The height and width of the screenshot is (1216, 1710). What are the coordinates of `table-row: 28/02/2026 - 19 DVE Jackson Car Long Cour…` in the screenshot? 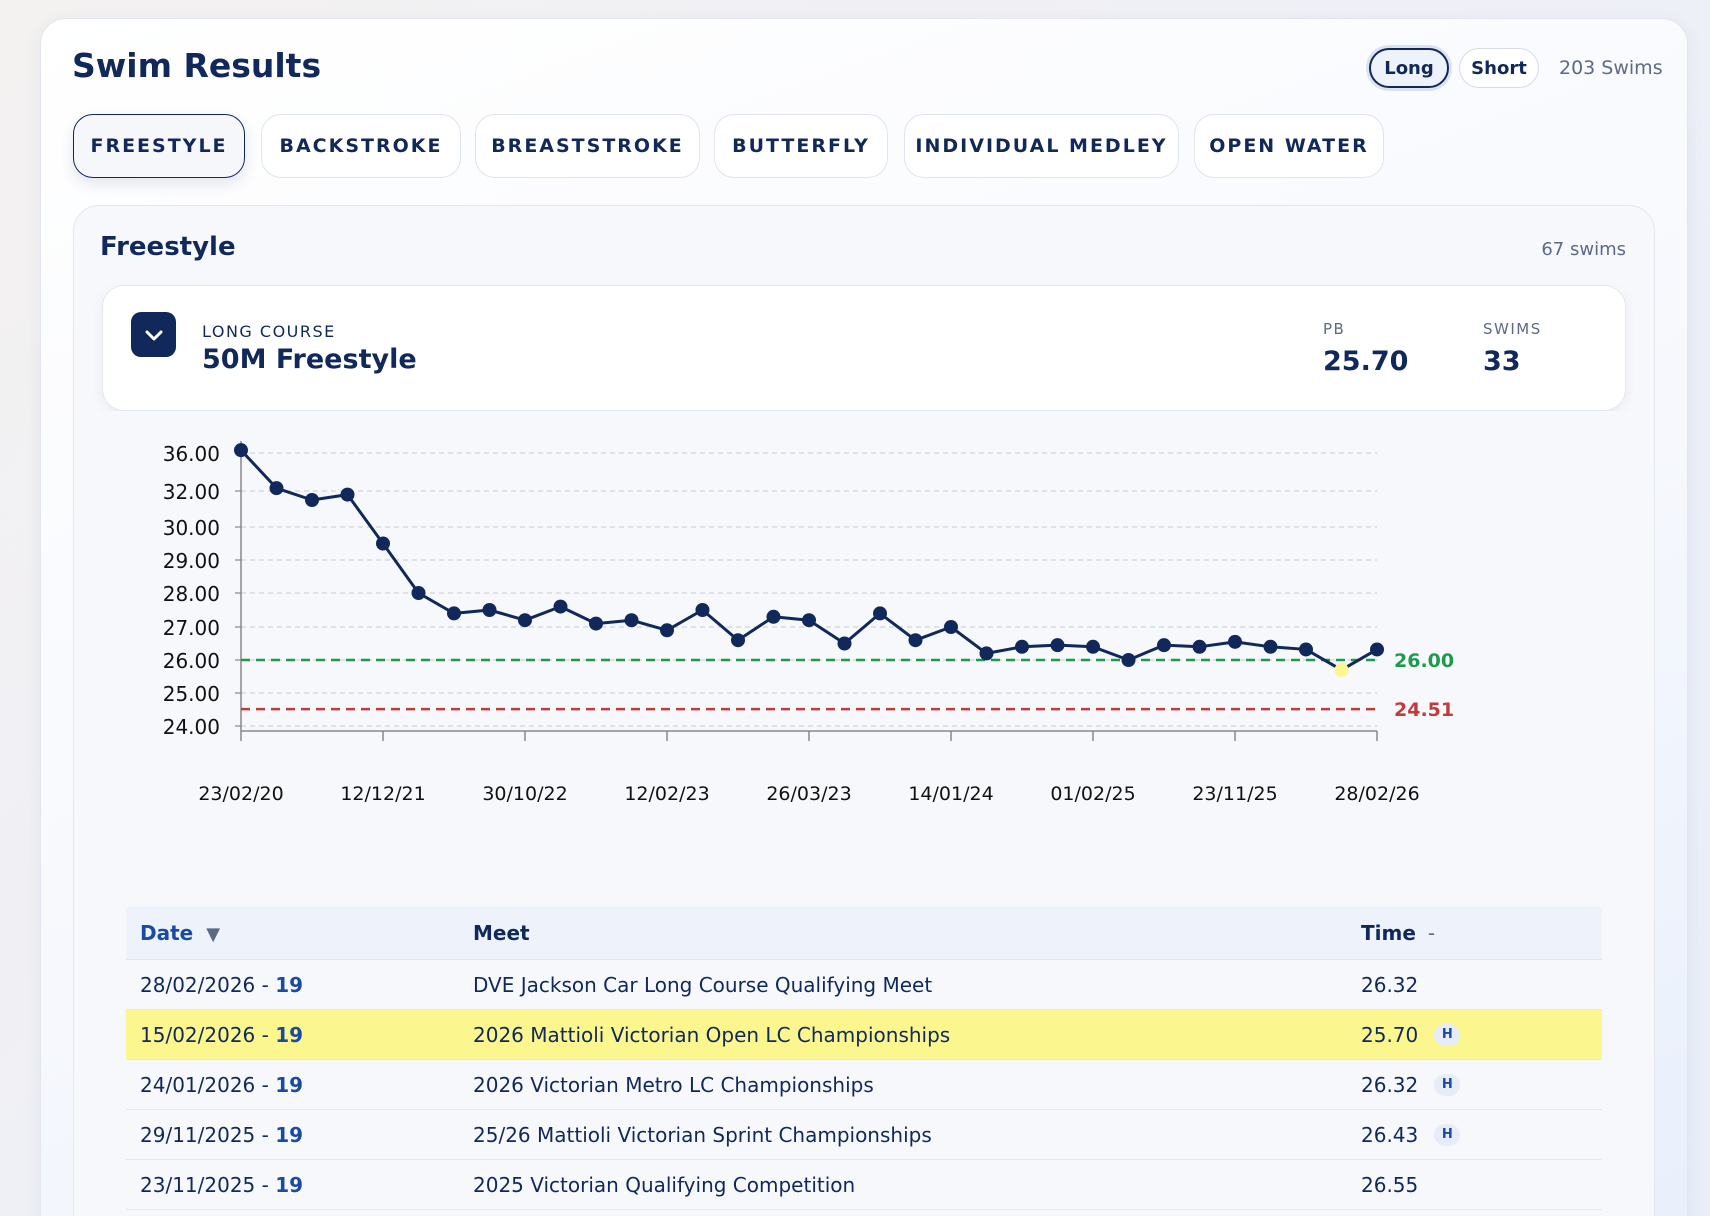 It's located at (864, 985).